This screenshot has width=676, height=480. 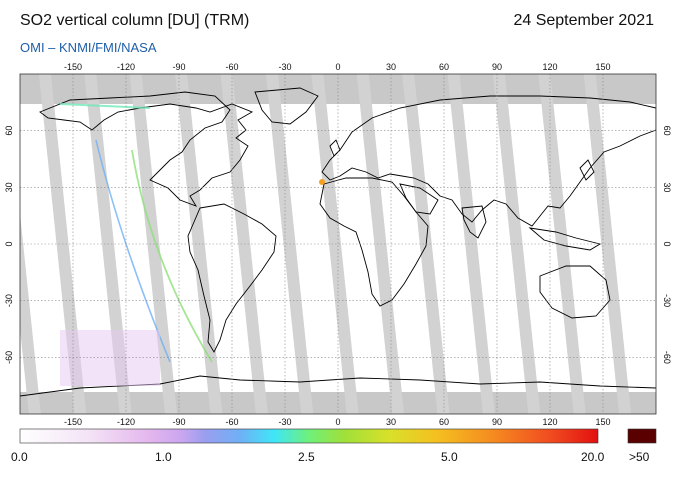 What do you see at coordinates (667, 300) in the screenshot?
I see `lat-tick-label-right: -30` at bounding box center [667, 300].